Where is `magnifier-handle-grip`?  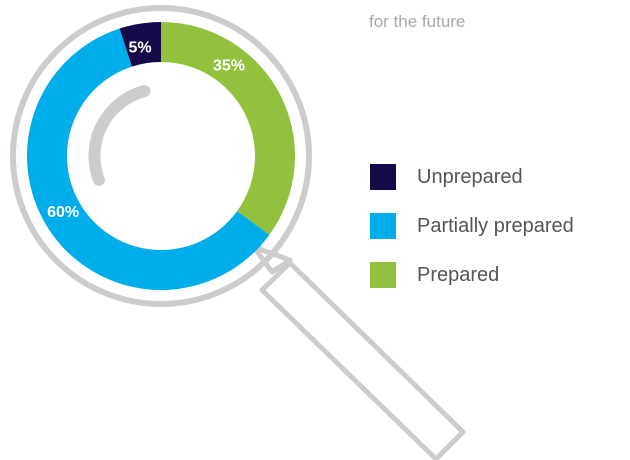
magnifier-handle-grip is located at coordinates (362, 360).